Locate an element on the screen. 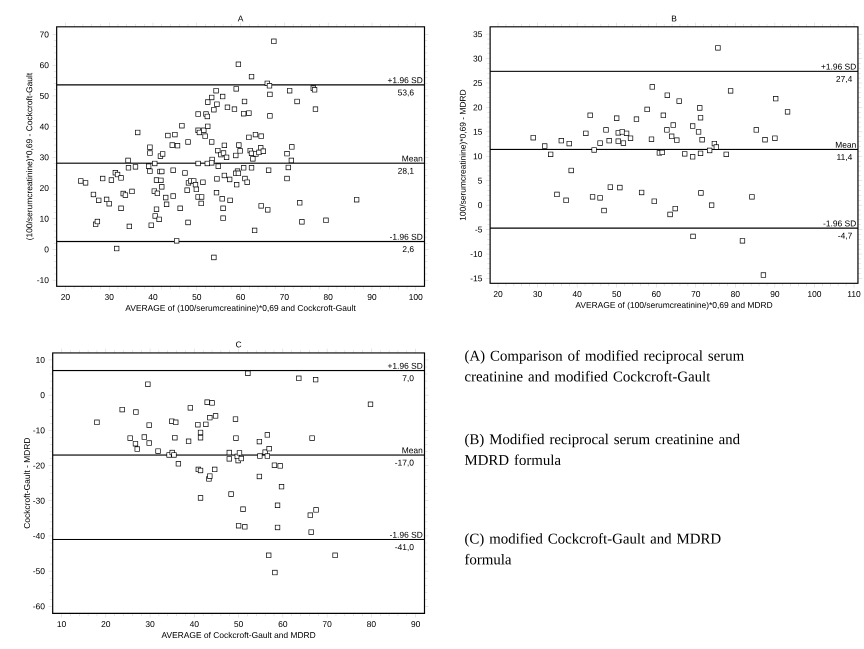 This screenshot has width=864, height=649. y-tick-label: -50 is located at coordinates (39, 571).